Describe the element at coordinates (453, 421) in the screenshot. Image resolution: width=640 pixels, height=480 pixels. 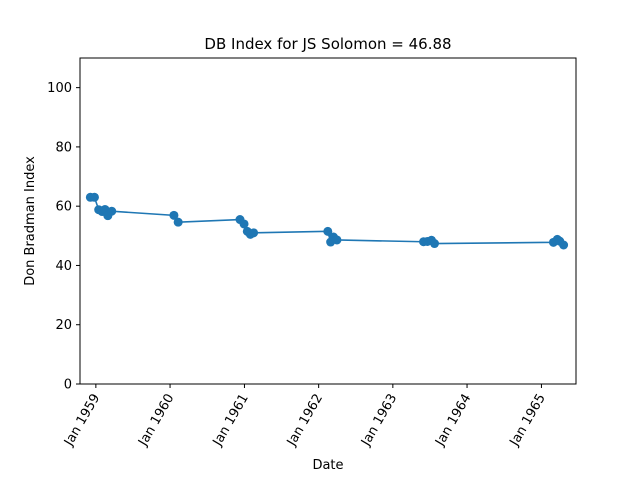
I see `x-tick-label: Jan 1964` at that location.